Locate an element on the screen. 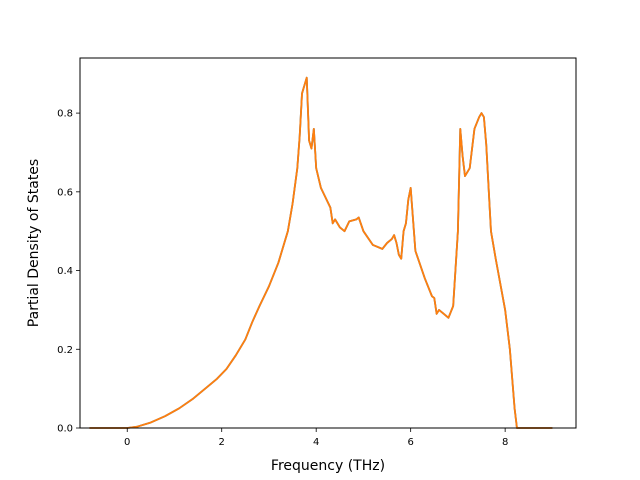 Image resolution: width=640 pixels, height=480 pixels. y-ticks: 0.0 0.2 0.4 0.6 0.8 is located at coordinates (68, 272).